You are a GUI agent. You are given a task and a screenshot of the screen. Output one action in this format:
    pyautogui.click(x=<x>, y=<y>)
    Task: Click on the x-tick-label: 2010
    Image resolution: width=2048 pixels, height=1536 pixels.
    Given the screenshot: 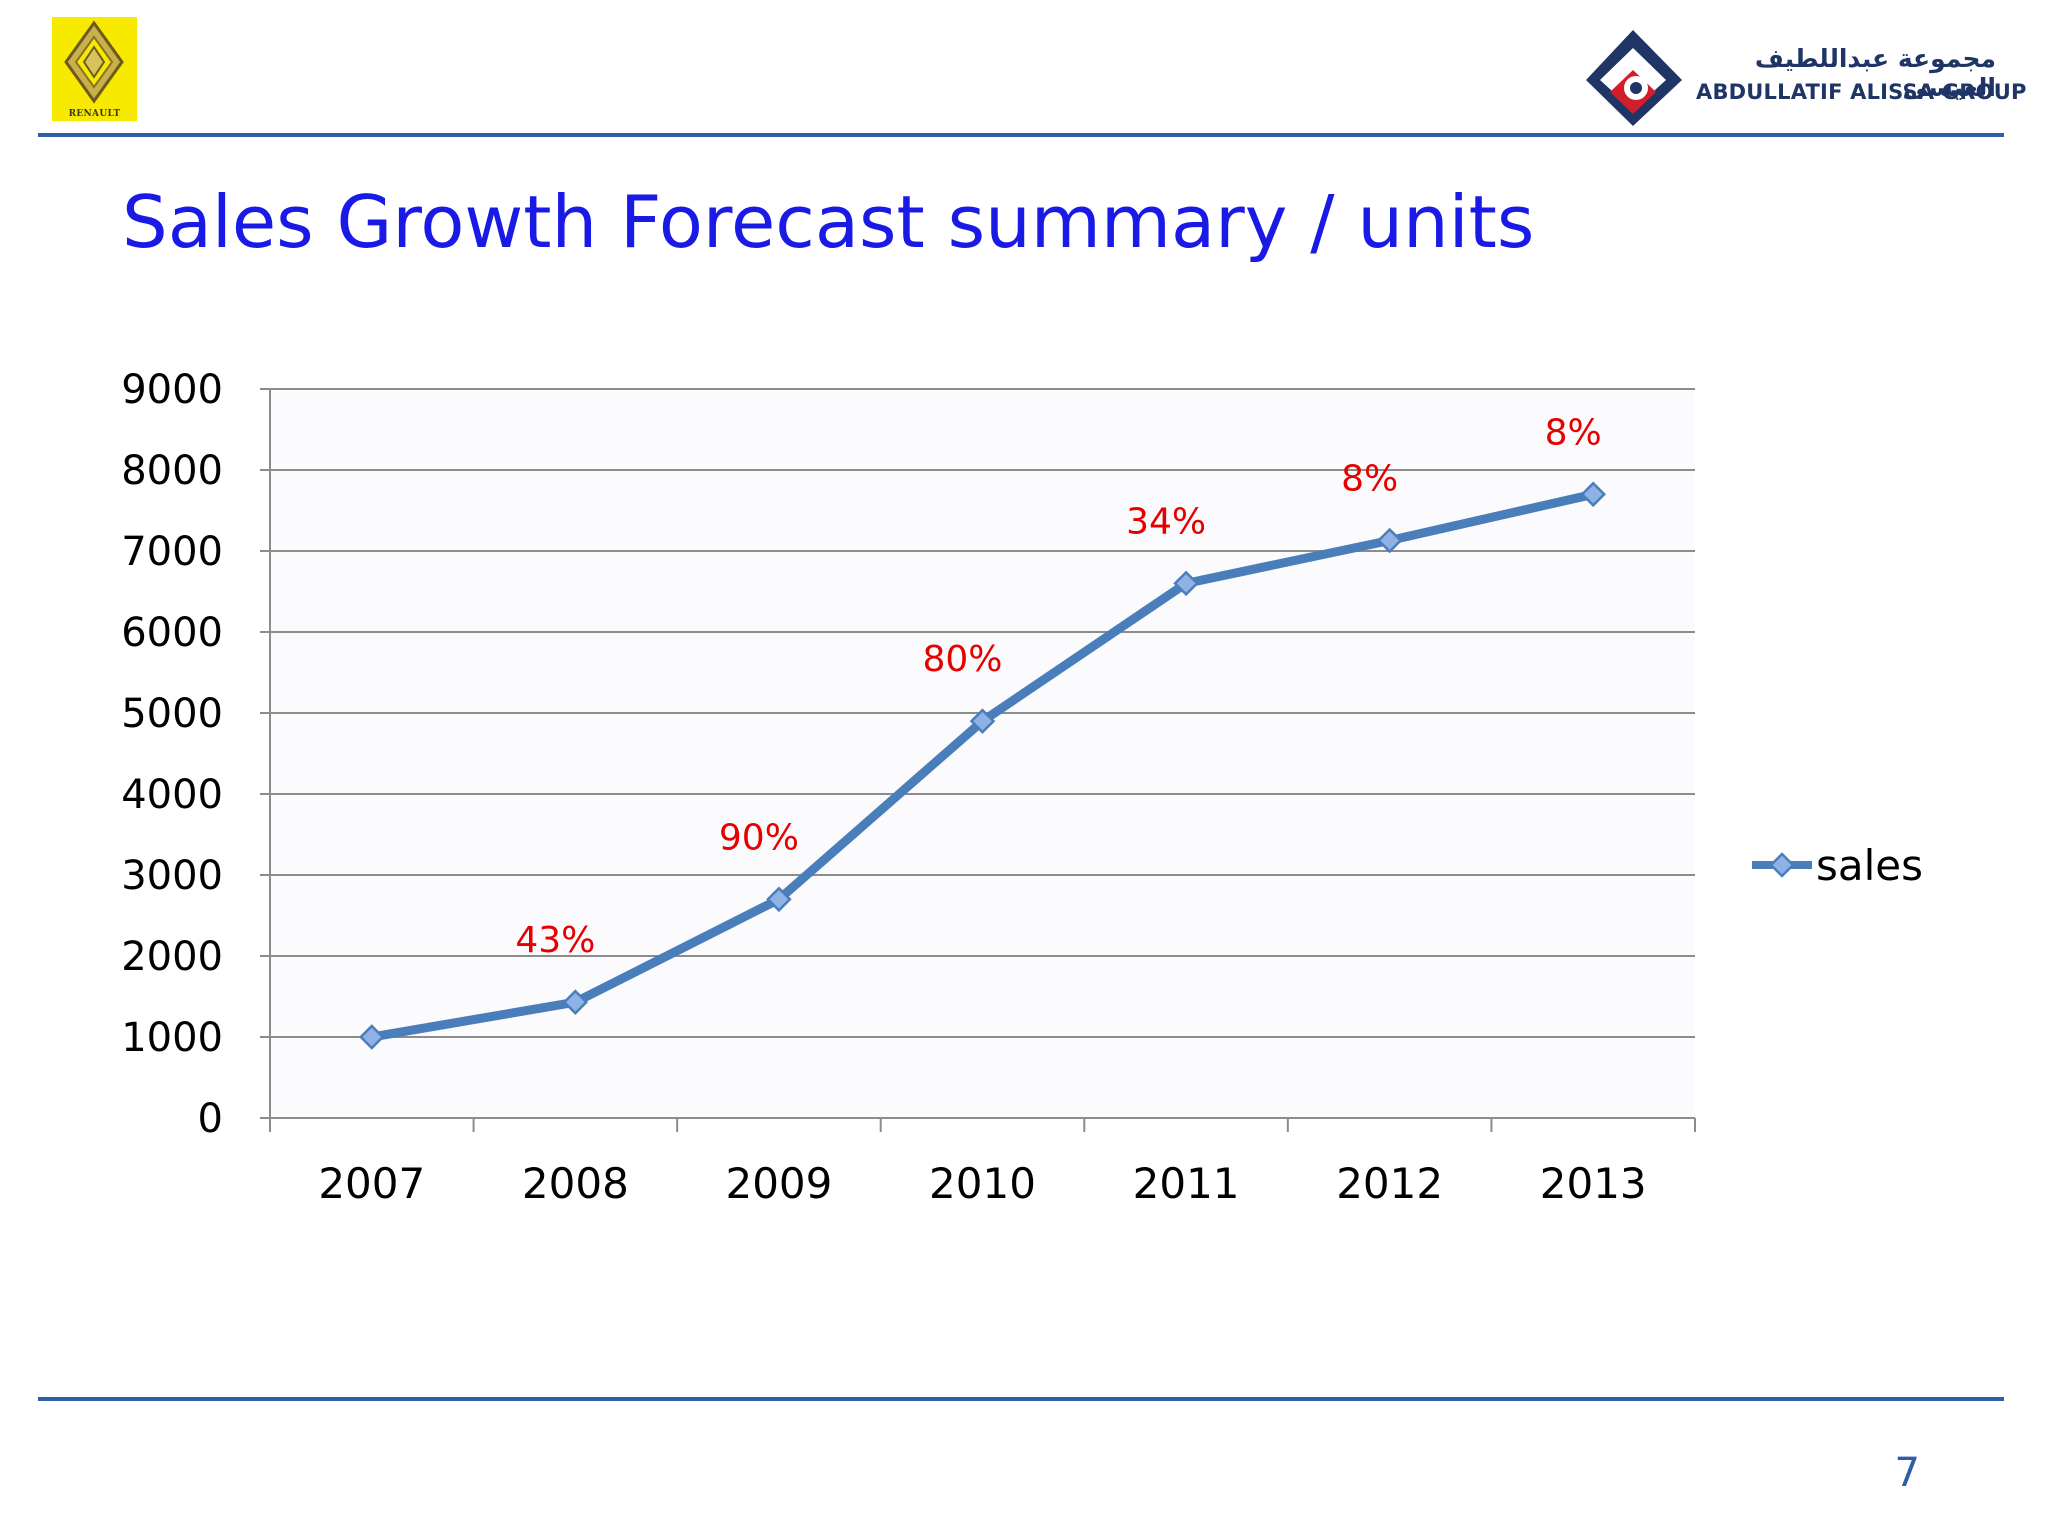 What is the action you would take?
    pyautogui.click(x=982, y=1183)
    